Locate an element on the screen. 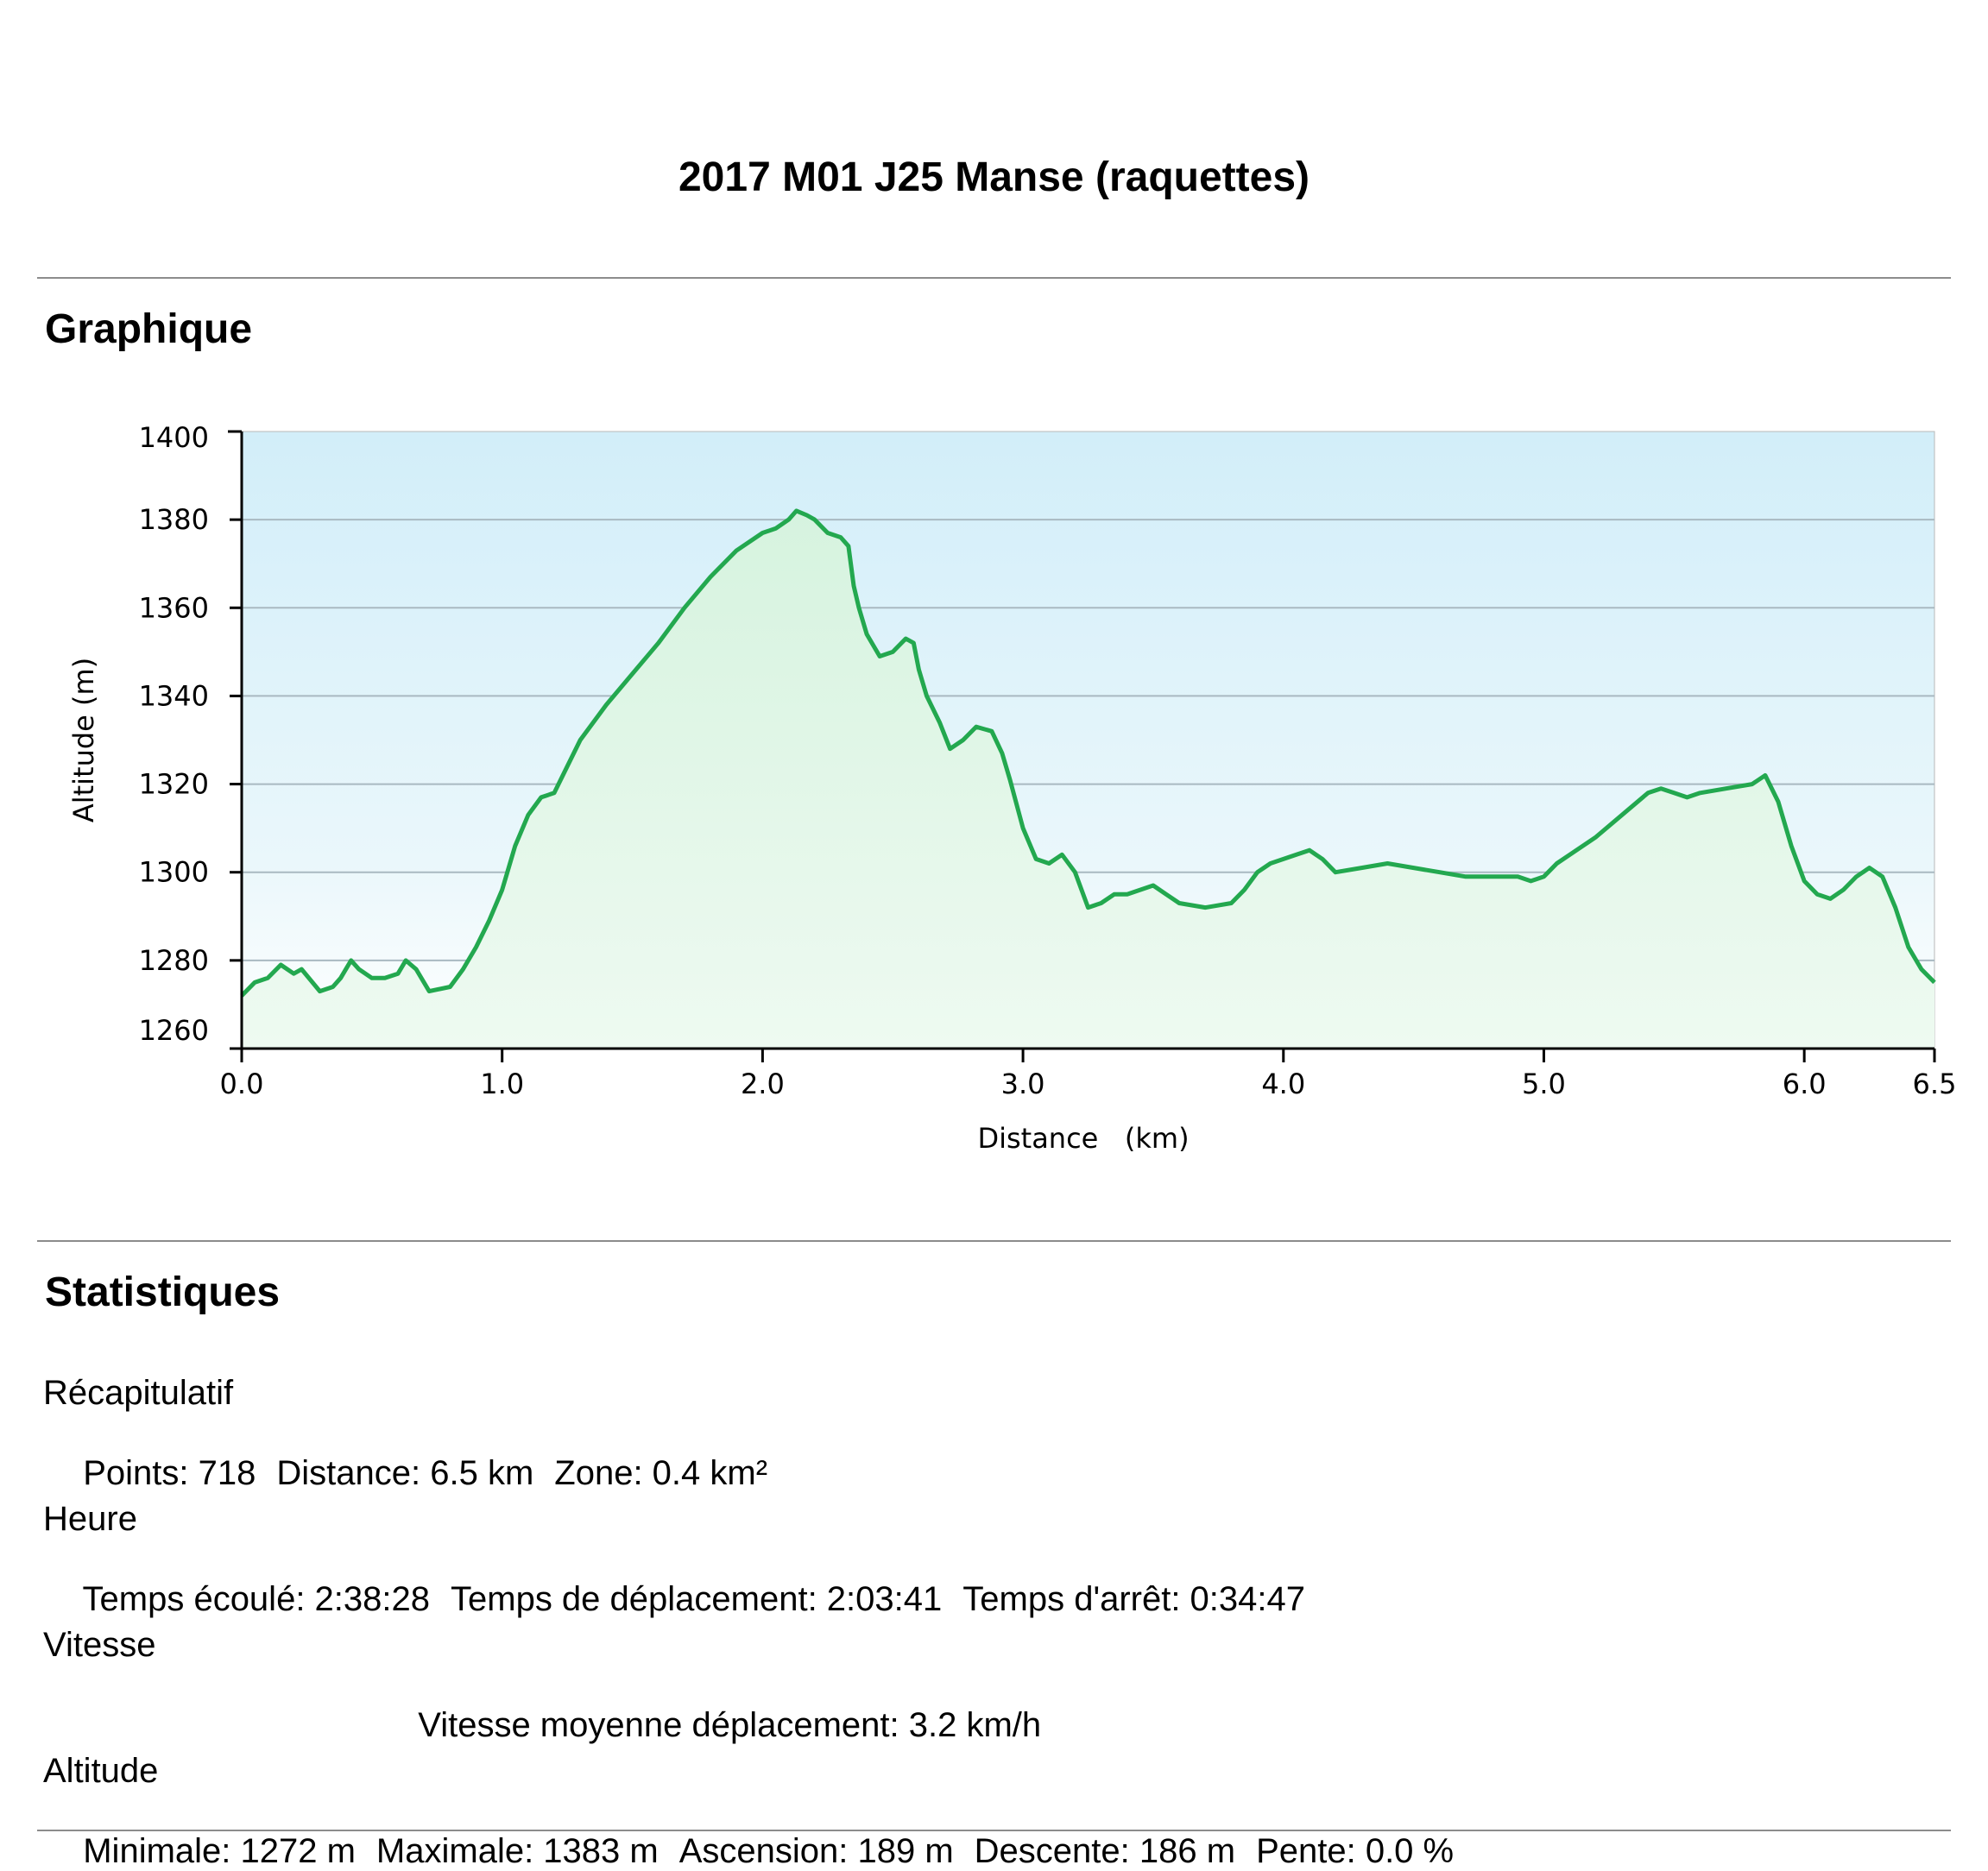 Image resolution: width=1988 pixels, height=1871 pixels. divider-top is located at coordinates (994, 278).